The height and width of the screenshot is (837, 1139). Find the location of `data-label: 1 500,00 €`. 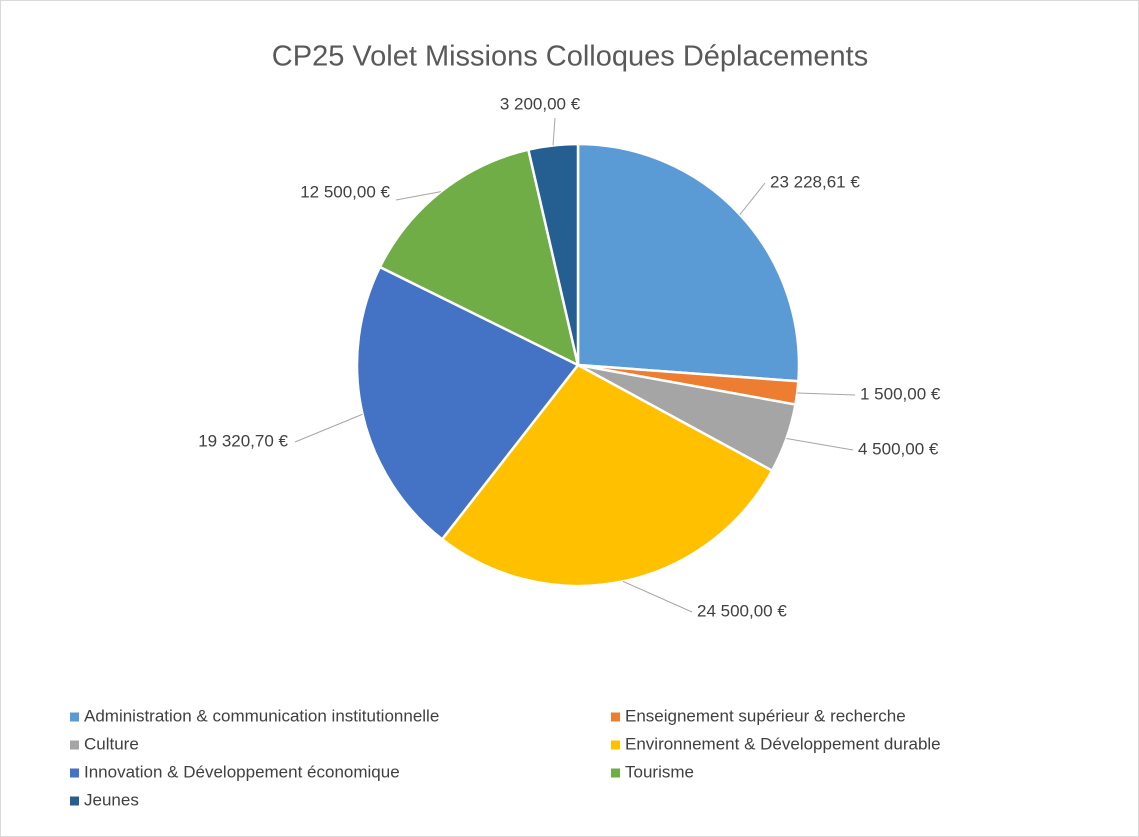

data-label: 1 500,00 € is located at coordinates (900, 393).